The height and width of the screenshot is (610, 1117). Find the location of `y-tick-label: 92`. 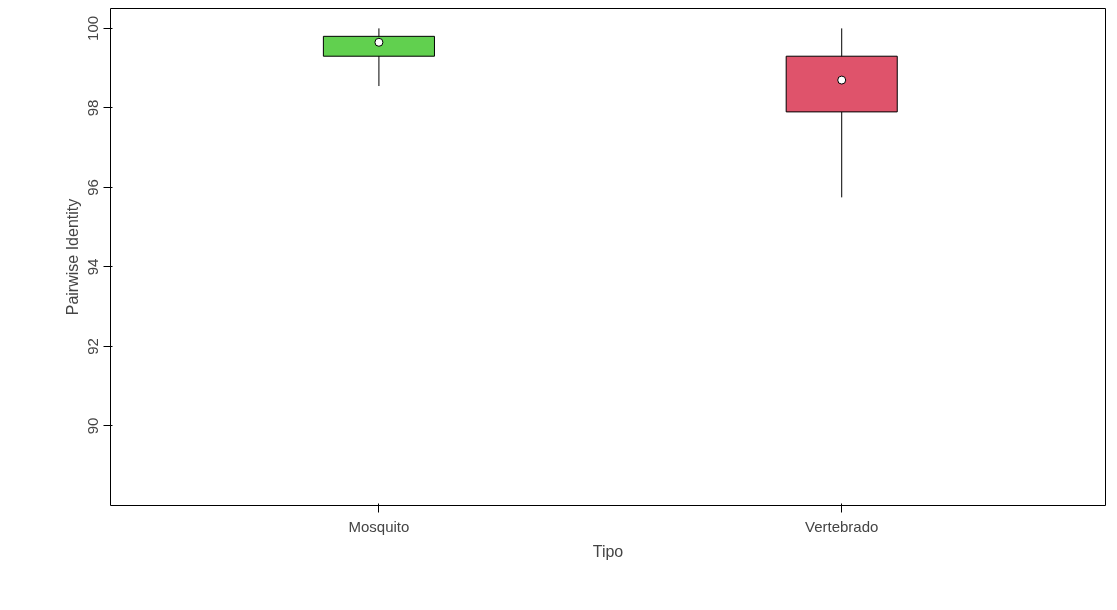

y-tick-label: 92 is located at coordinates (93, 346).